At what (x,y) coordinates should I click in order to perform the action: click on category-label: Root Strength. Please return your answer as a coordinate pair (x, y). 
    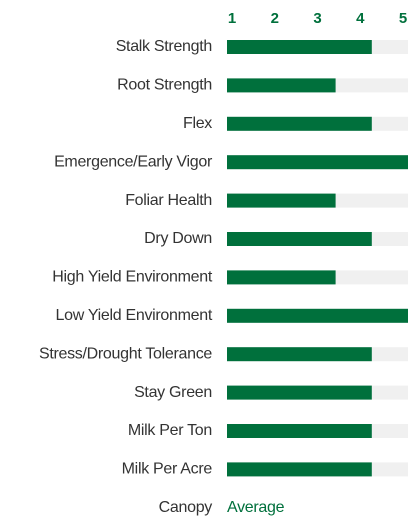
    Looking at the image, I should click on (164, 85).